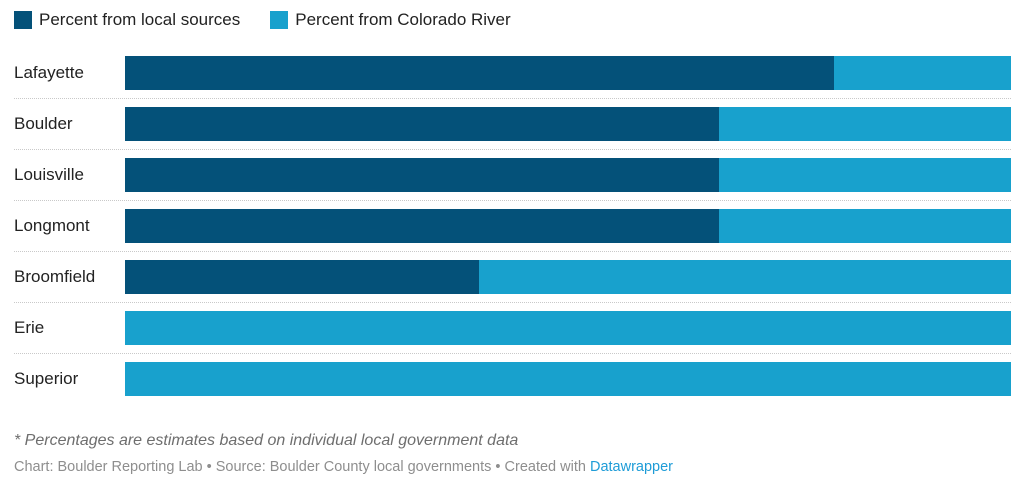 The height and width of the screenshot is (493, 1023). I want to click on datawrapper-link: Datawrapper, so click(631, 467).